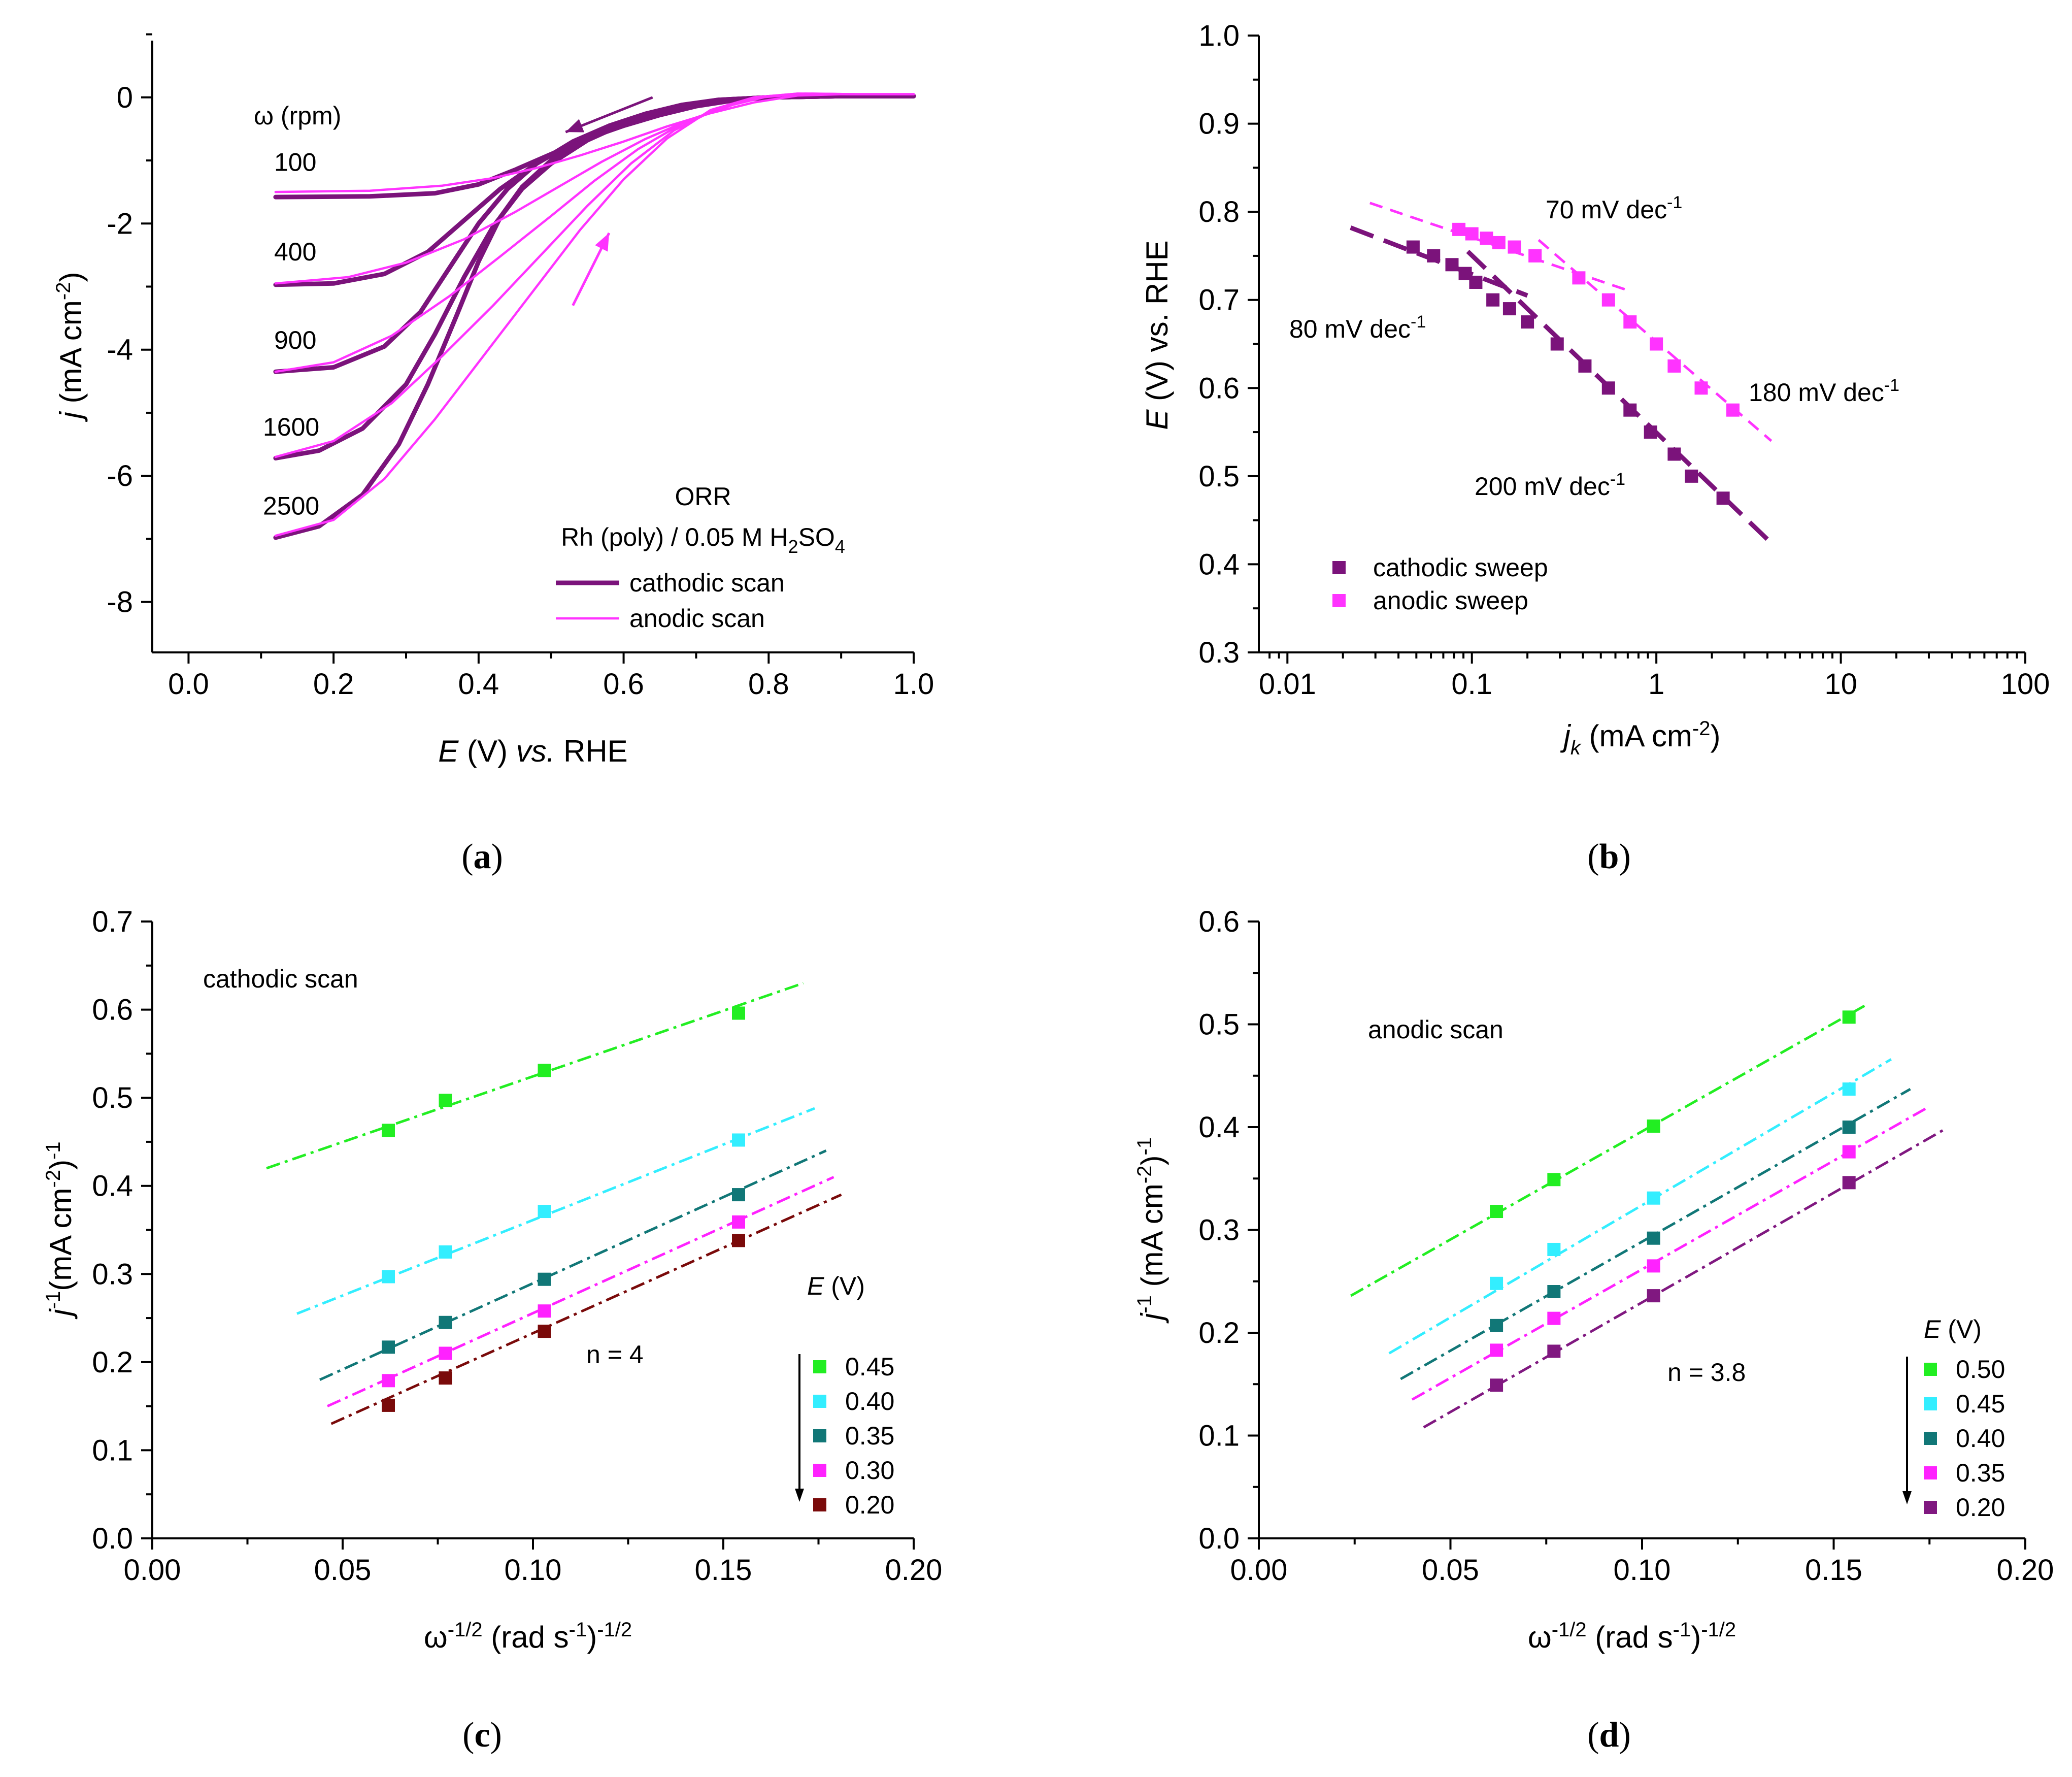  Describe the element at coordinates (281, 979) in the screenshot. I see `panel-c-scan-label: cathodic scan` at that location.